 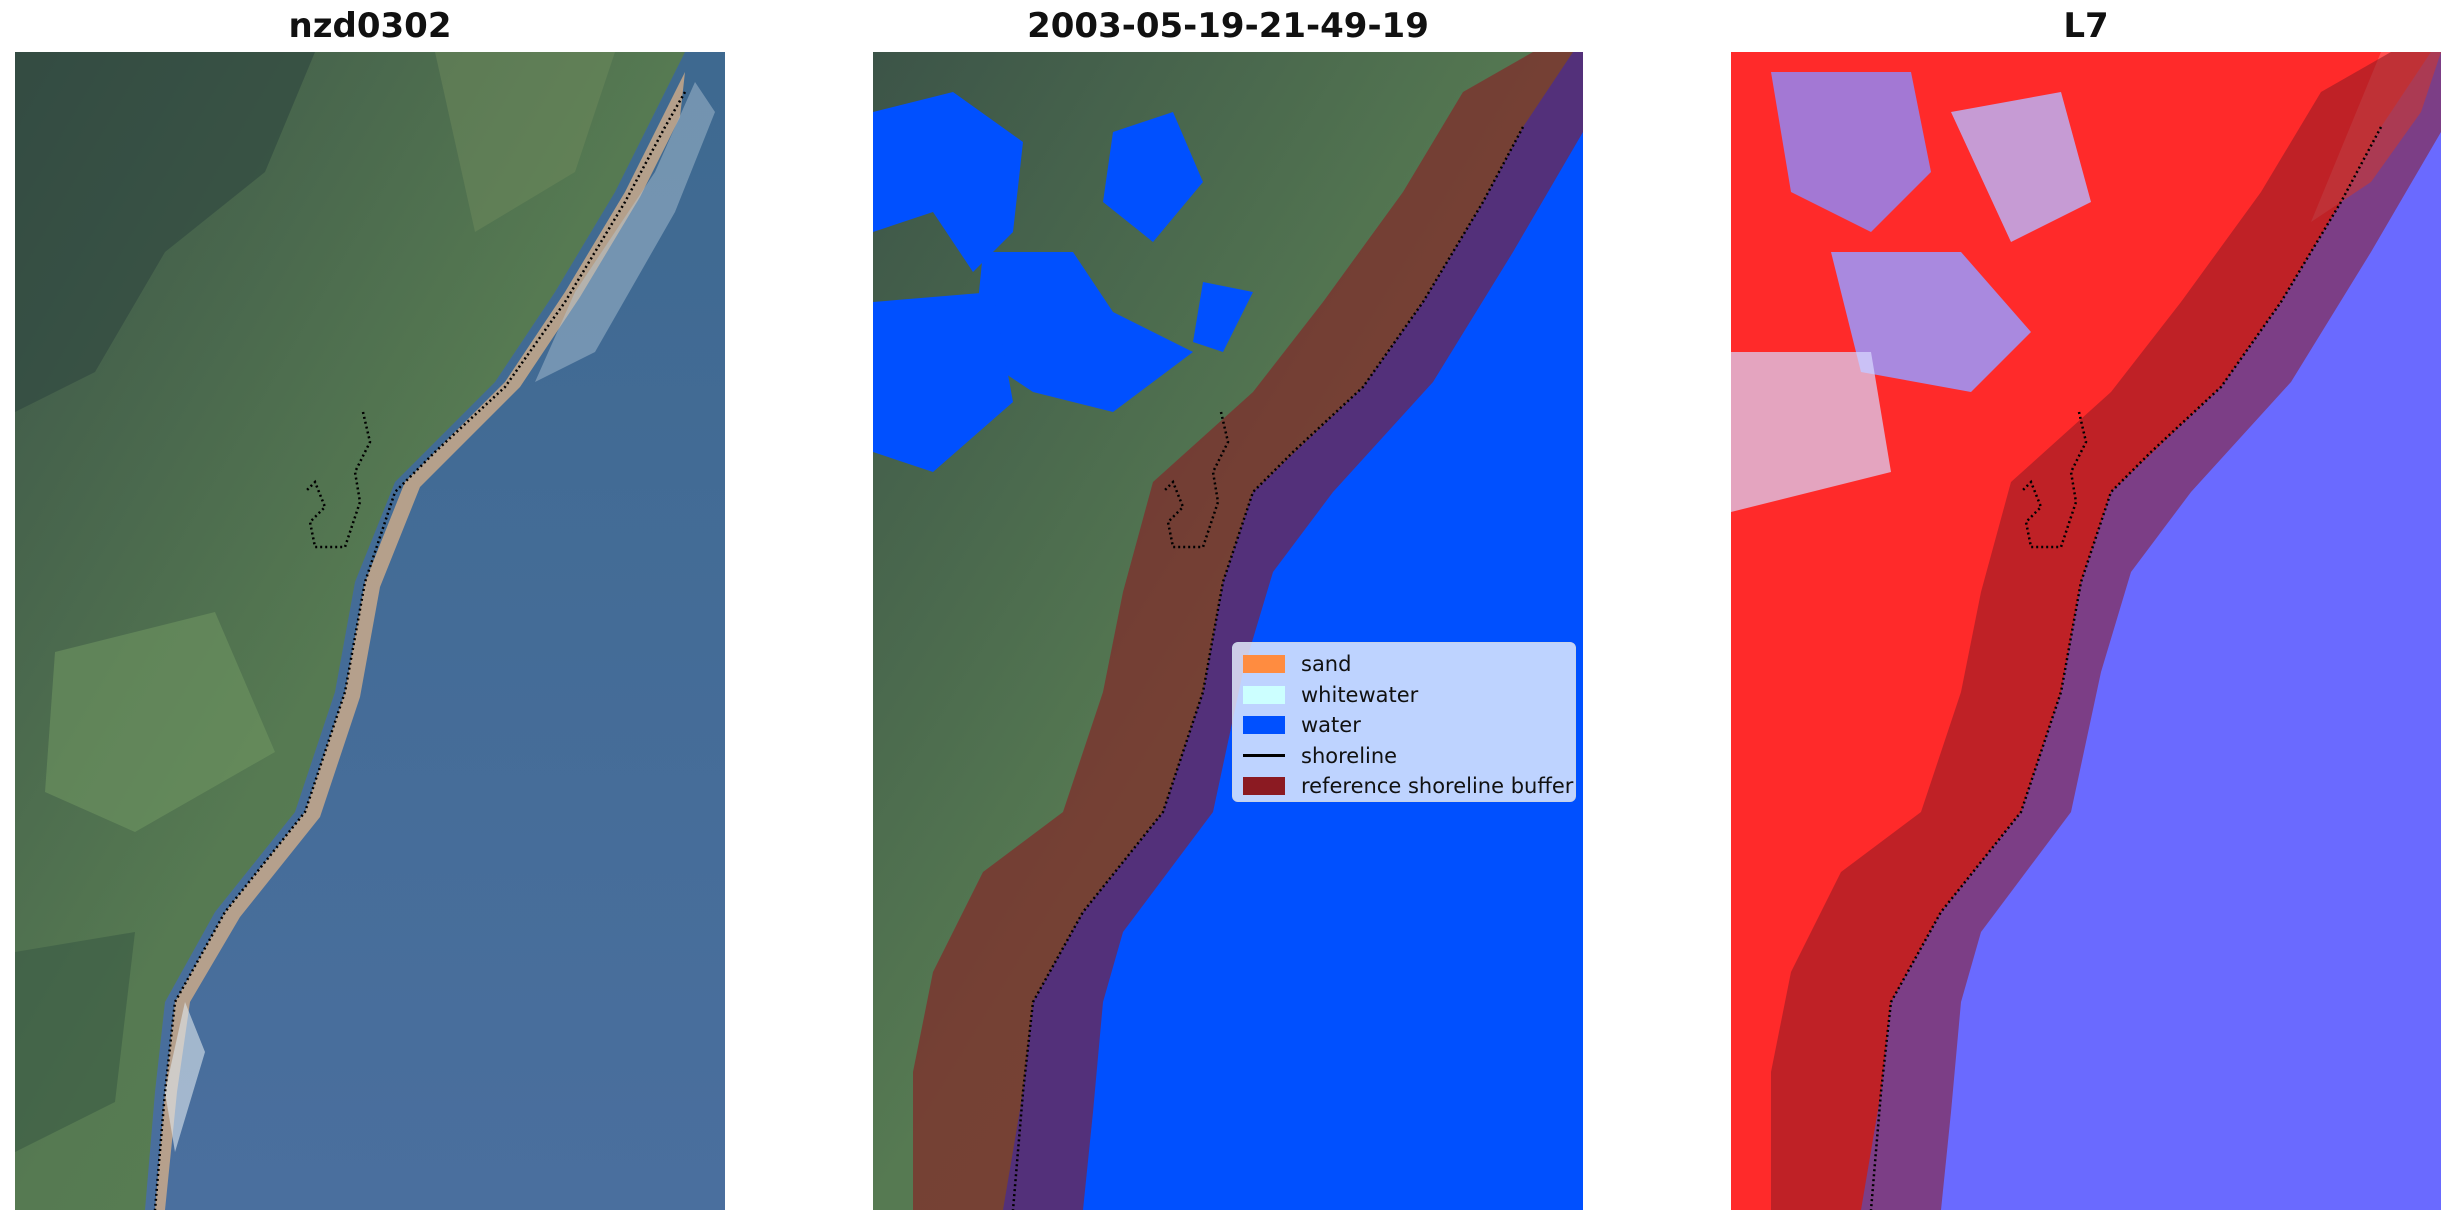 What do you see at coordinates (1264, 786) in the screenshot?
I see `legend-swatch-buffer` at bounding box center [1264, 786].